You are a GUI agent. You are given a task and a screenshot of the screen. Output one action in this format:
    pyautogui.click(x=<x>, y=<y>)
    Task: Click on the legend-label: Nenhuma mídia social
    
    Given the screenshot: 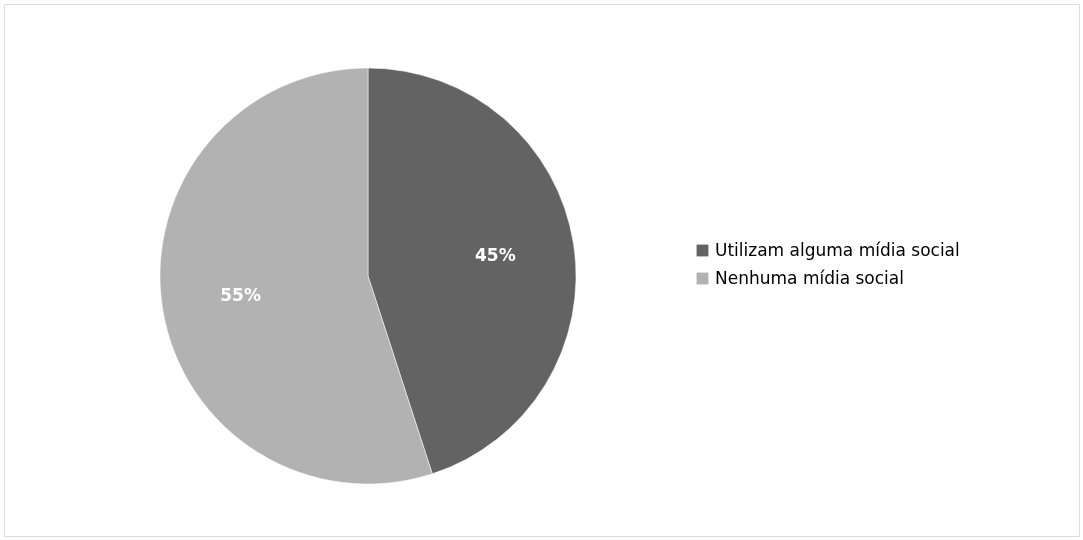 What is the action you would take?
    pyautogui.click(x=809, y=277)
    